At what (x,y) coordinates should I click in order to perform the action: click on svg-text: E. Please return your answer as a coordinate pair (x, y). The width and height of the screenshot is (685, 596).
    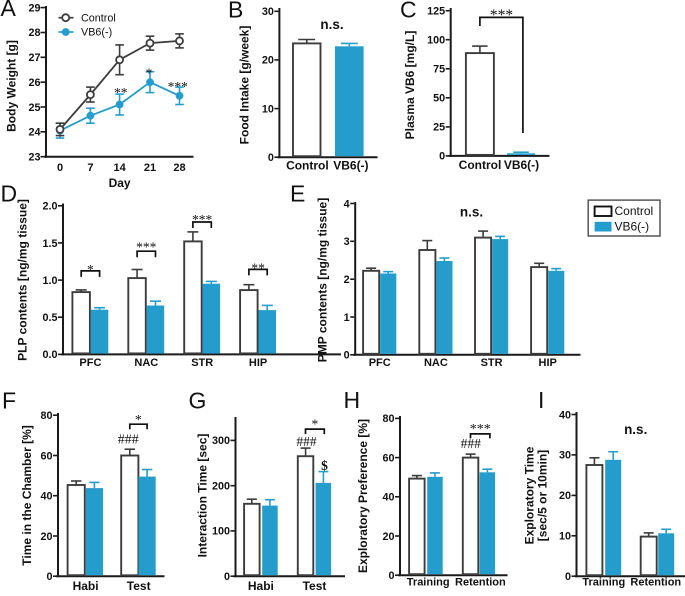
    Looking at the image, I should click on (297, 194).